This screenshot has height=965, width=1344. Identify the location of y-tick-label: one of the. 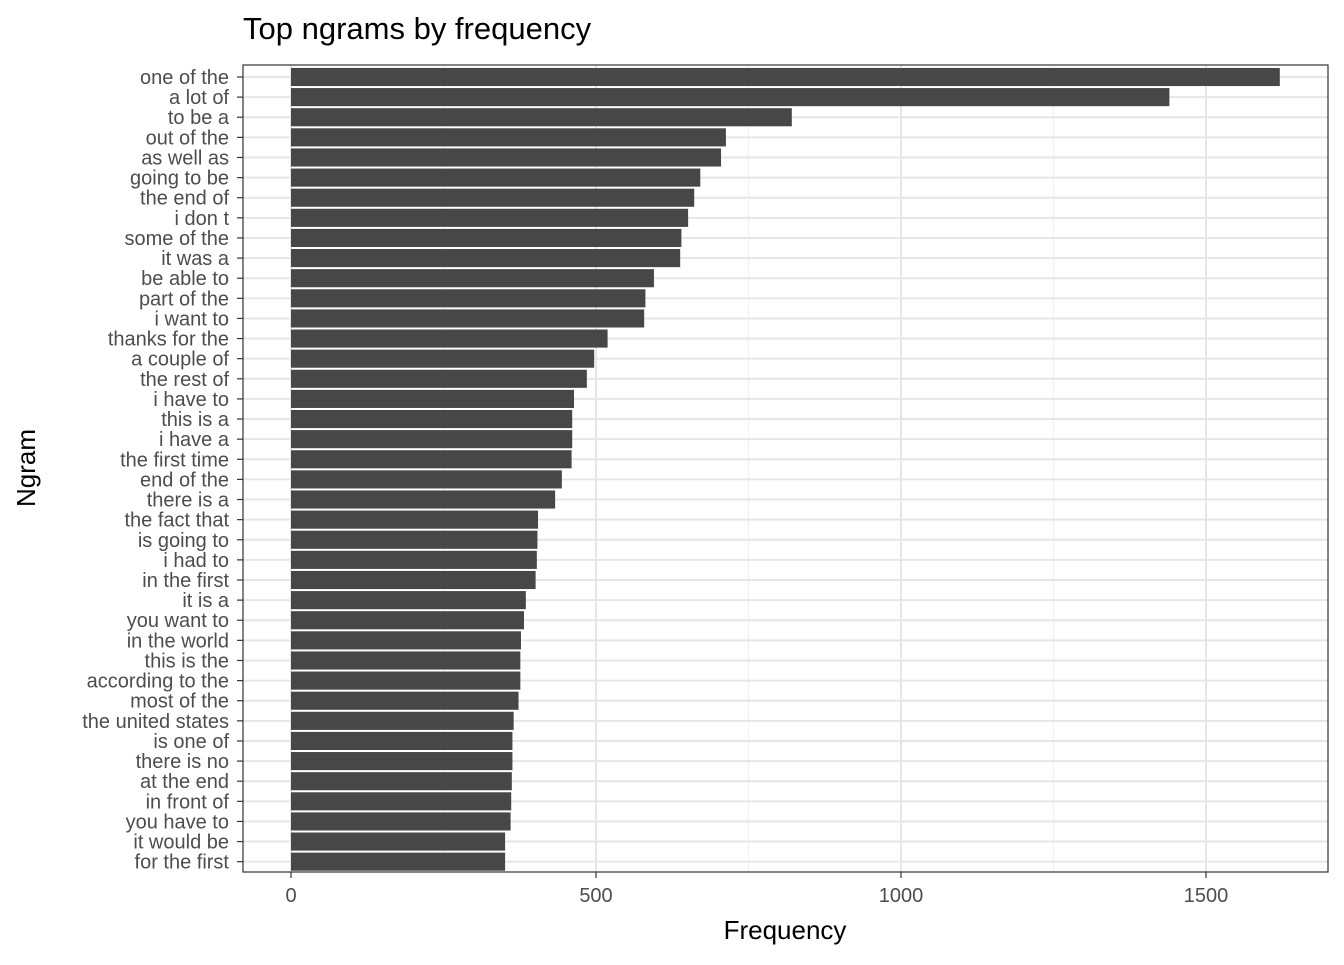
(184, 78).